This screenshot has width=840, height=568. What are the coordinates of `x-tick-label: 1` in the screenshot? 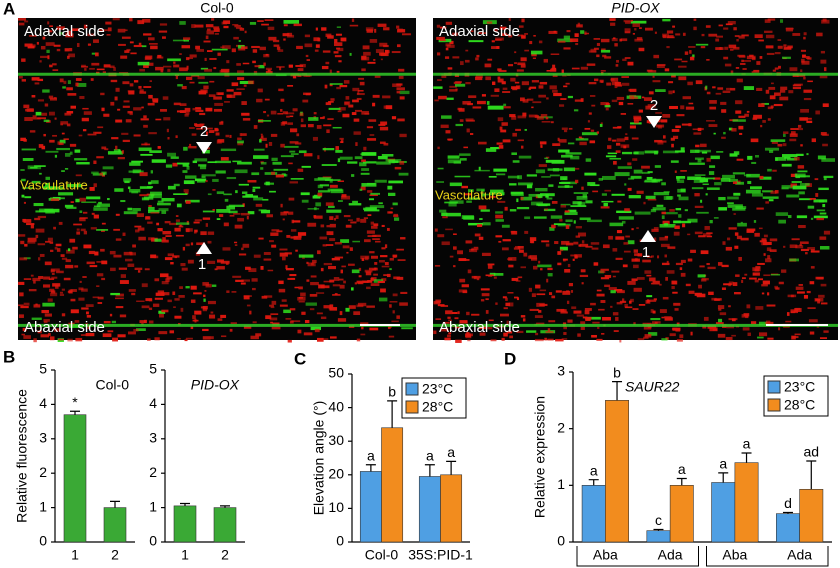 It's located at (75, 555).